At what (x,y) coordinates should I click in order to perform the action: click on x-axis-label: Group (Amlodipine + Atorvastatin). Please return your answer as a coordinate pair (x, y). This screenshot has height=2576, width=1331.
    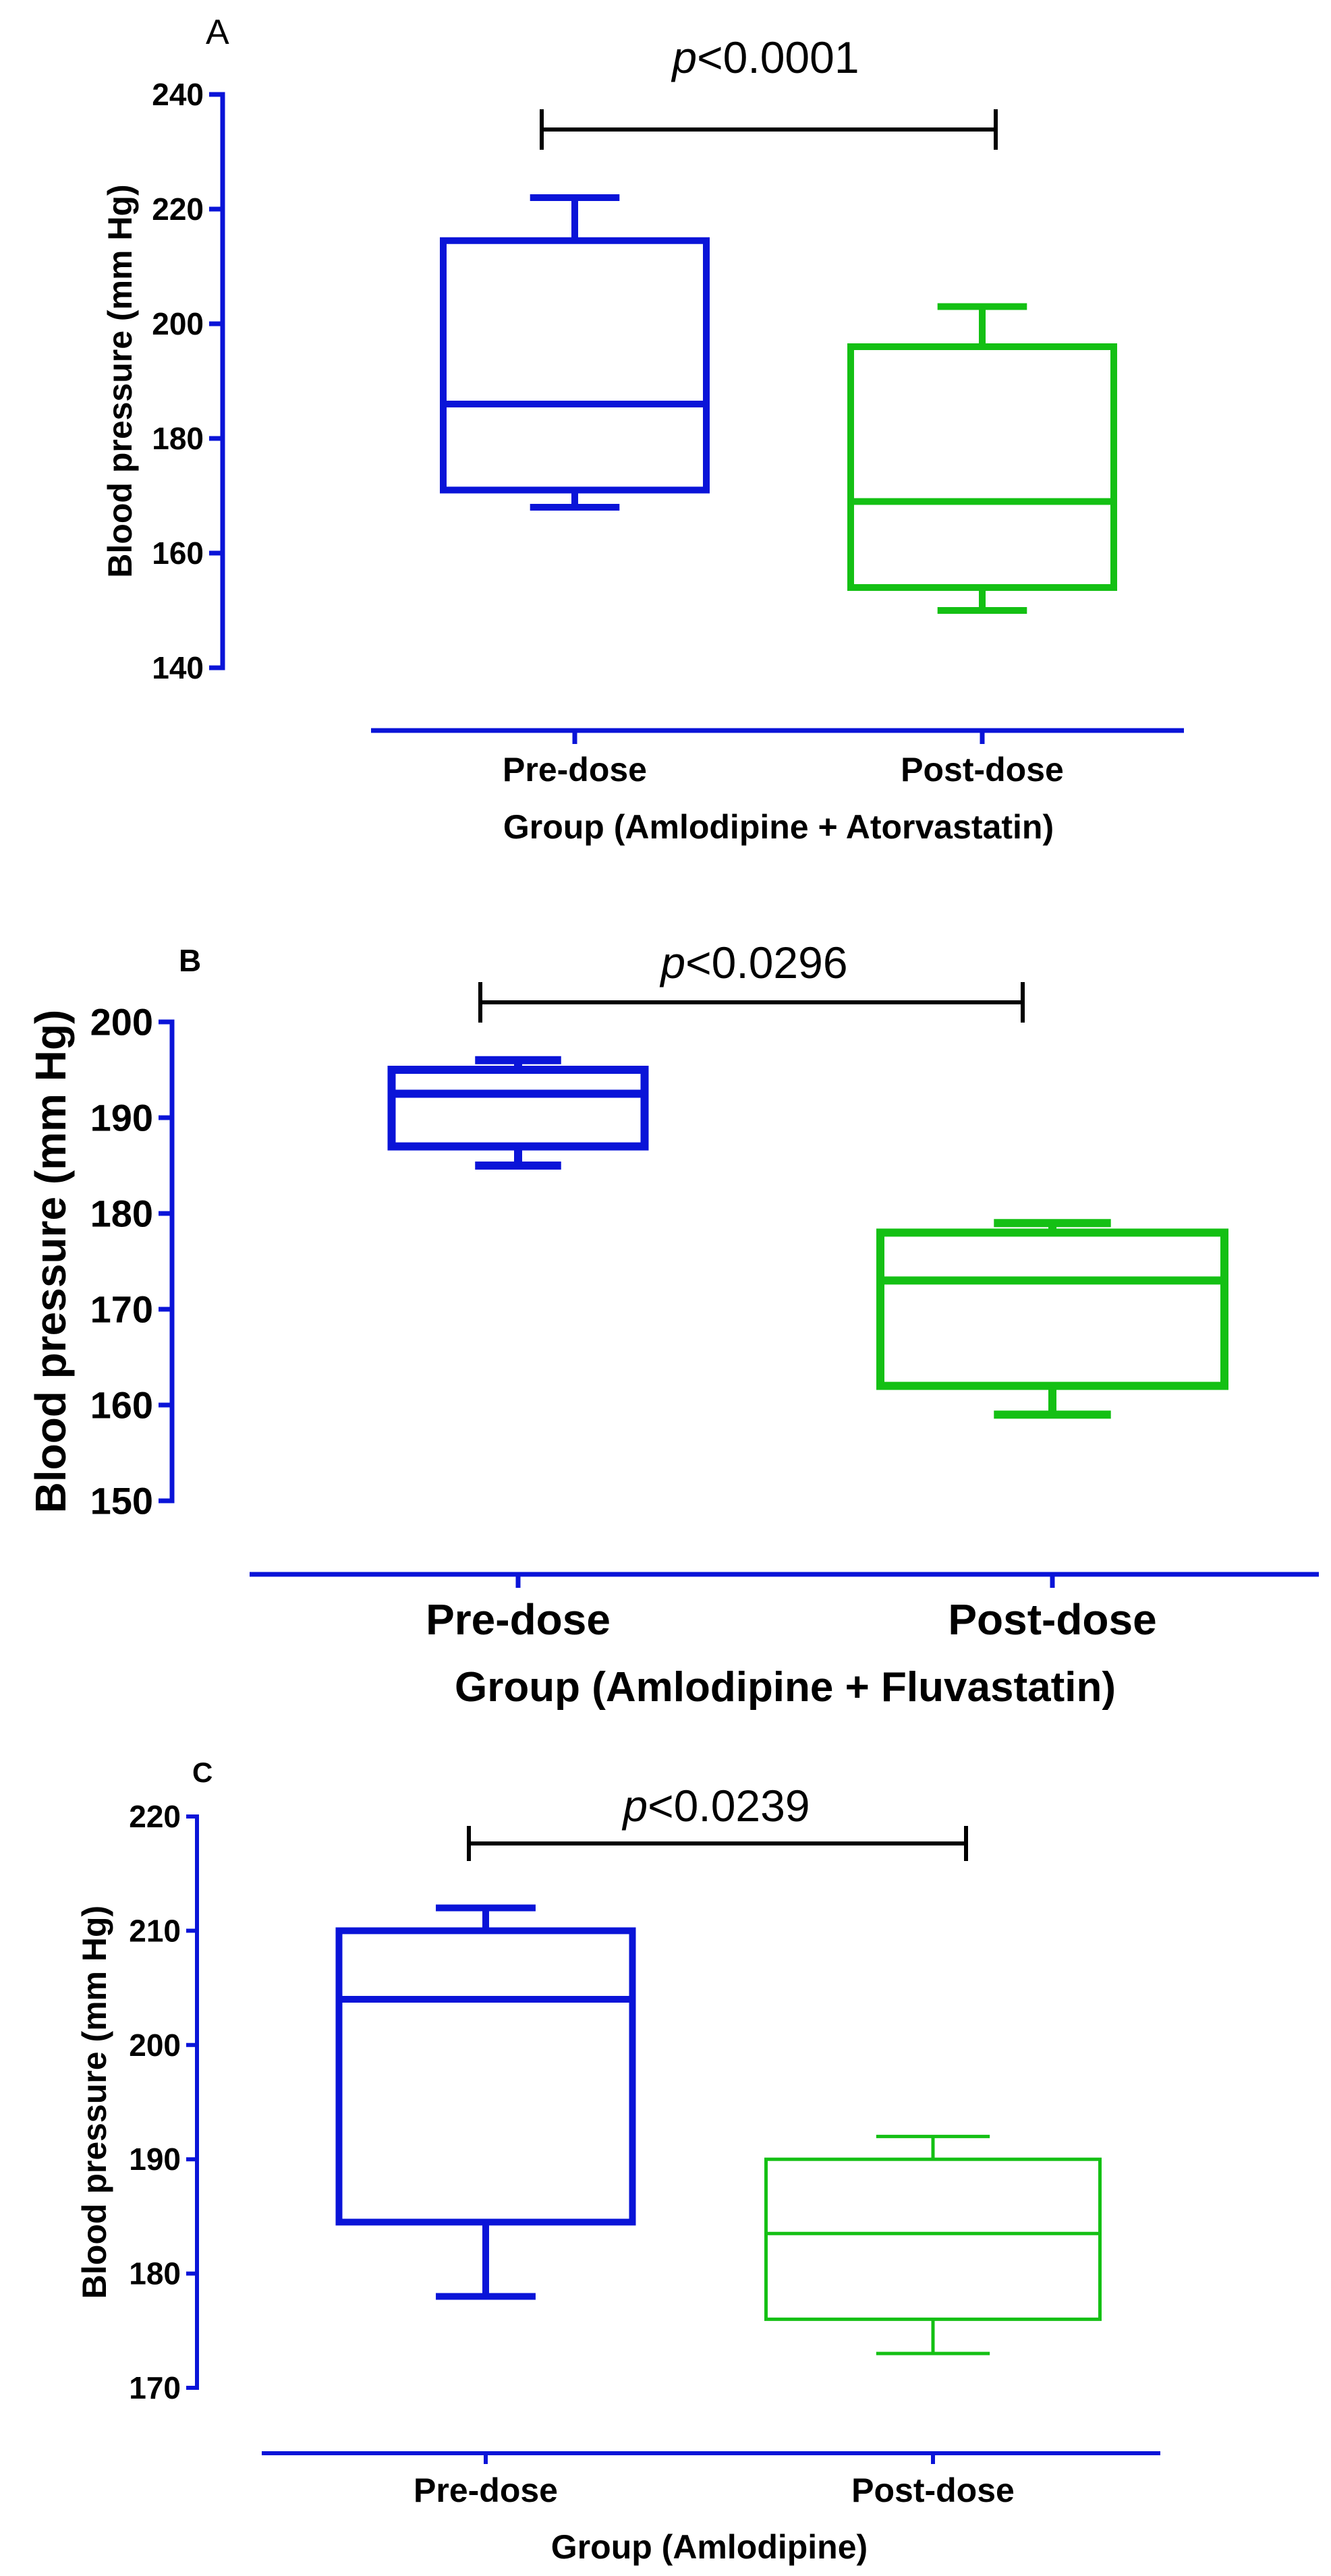
    Looking at the image, I should click on (778, 827).